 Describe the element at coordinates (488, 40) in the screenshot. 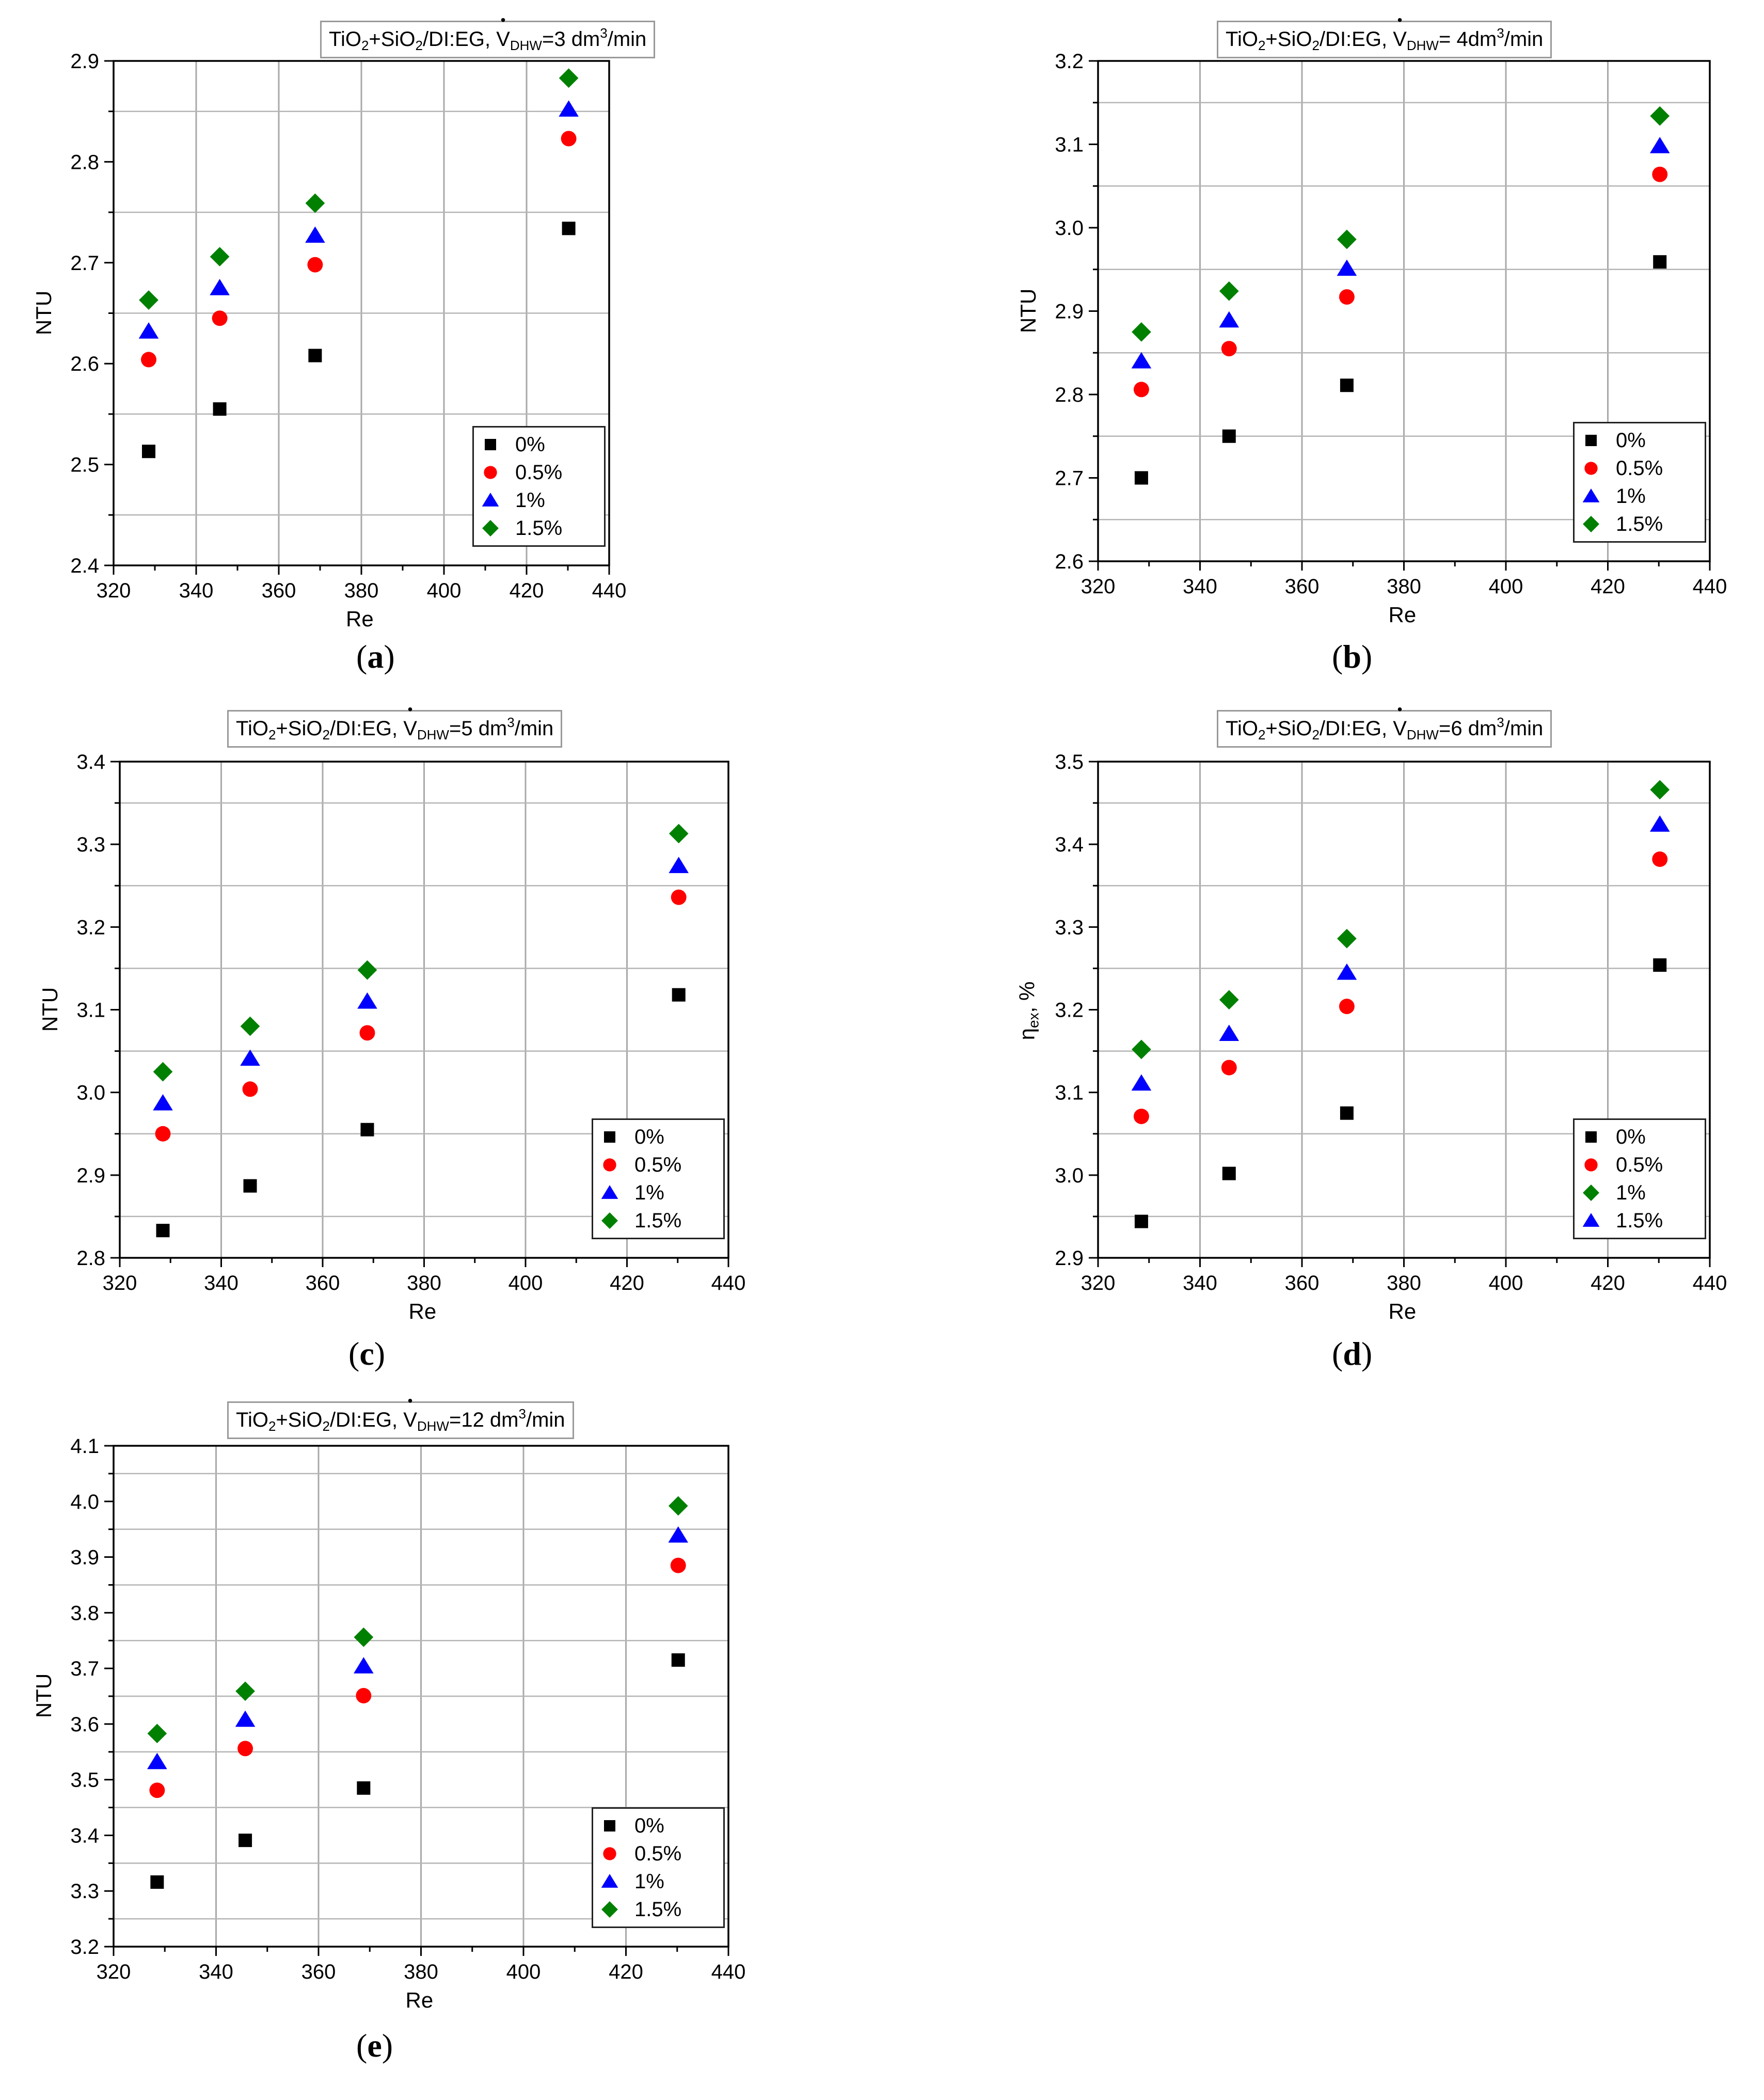

I see `chart-title: TiO2+SiO2/DI:EG, VDHW=3 dm3/min` at that location.